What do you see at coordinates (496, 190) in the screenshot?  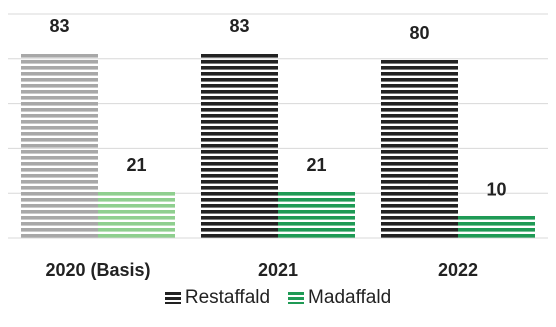 I see `data-label-madaffald-2: 10` at bounding box center [496, 190].